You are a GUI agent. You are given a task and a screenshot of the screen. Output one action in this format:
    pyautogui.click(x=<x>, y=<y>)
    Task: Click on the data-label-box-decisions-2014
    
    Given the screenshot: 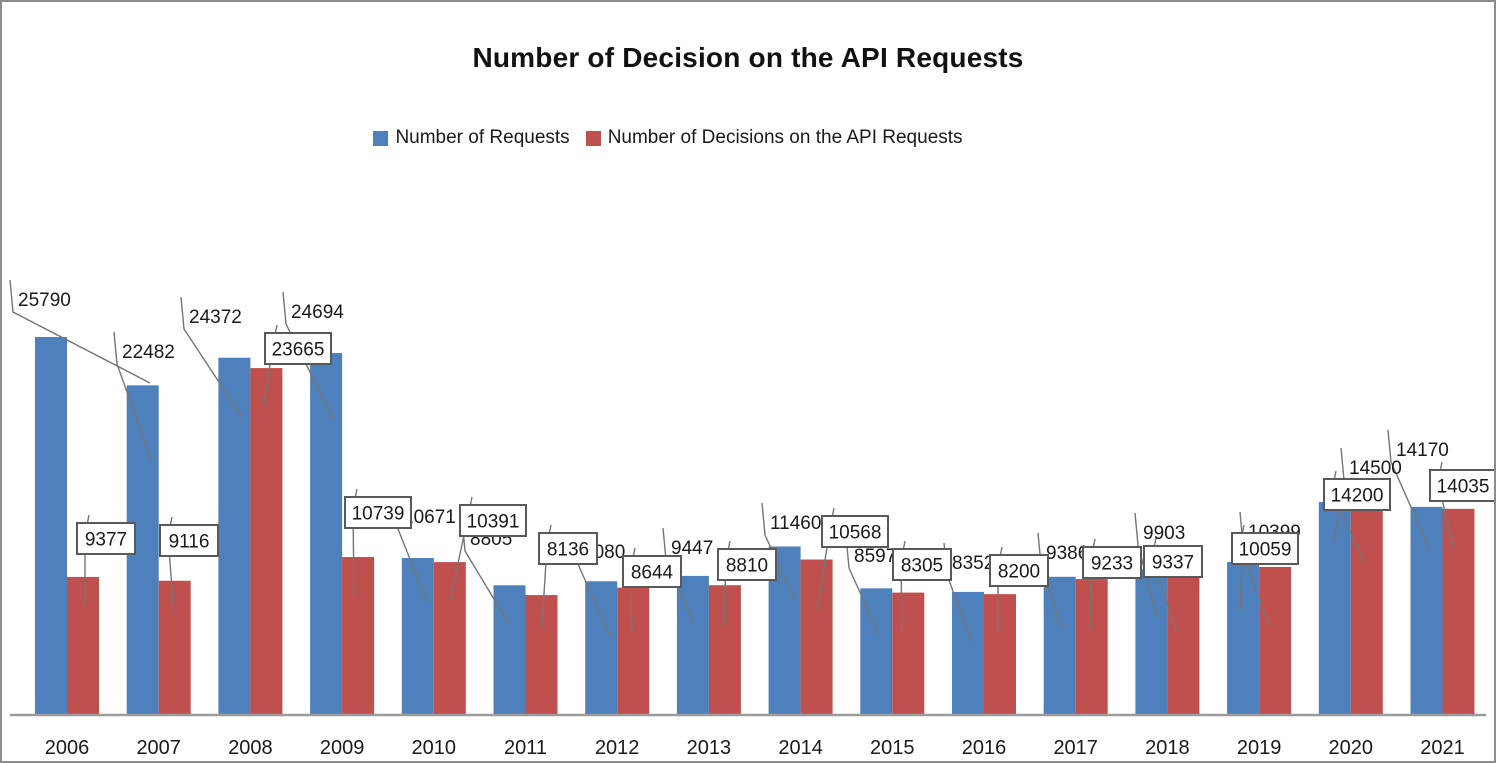 What is the action you would take?
    pyautogui.click(x=855, y=531)
    